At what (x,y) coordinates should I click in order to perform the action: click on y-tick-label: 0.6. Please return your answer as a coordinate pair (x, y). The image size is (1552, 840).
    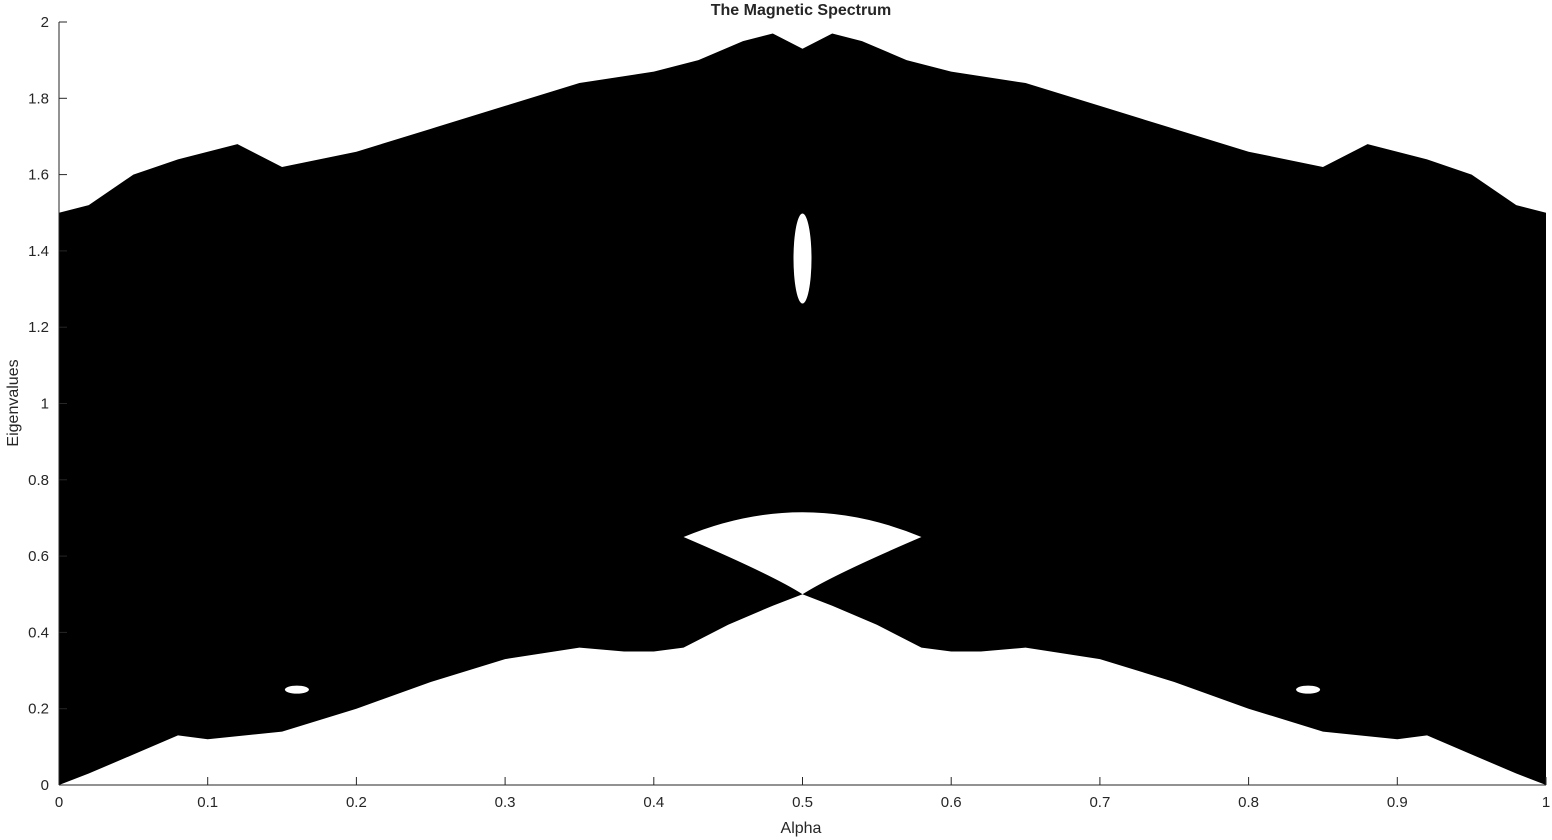
    Looking at the image, I should click on (38, 556).